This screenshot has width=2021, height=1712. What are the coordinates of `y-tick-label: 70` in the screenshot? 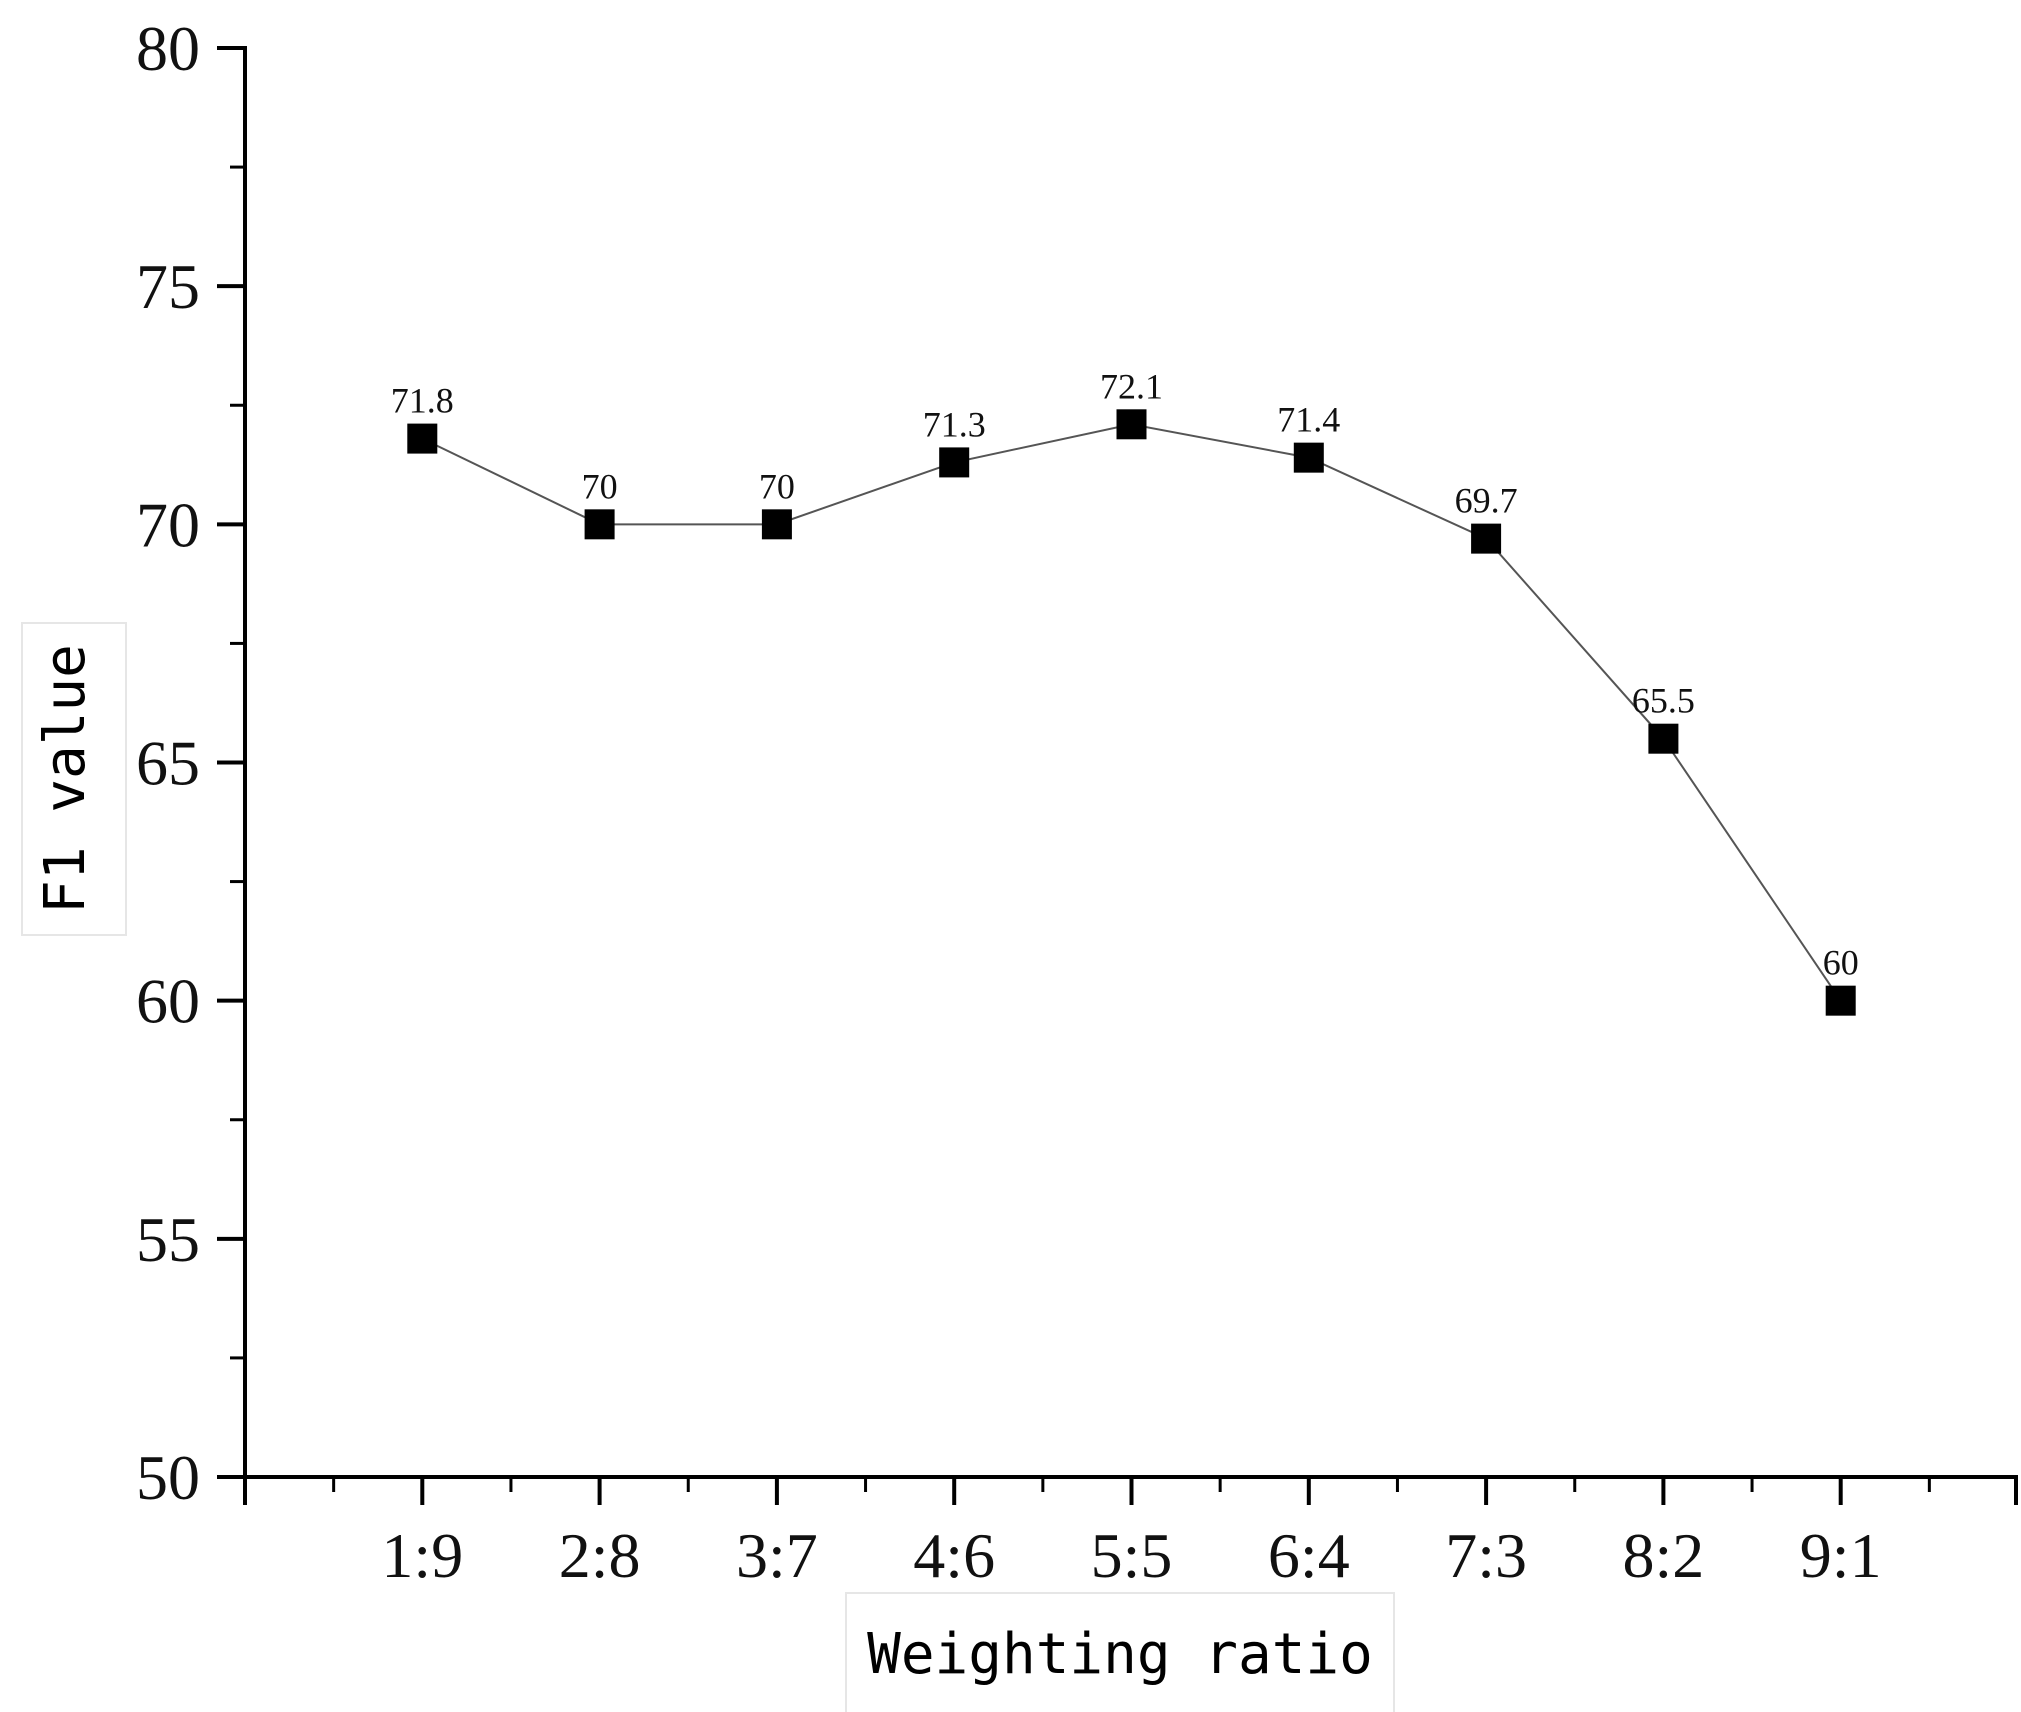 It's located at (168, 524).